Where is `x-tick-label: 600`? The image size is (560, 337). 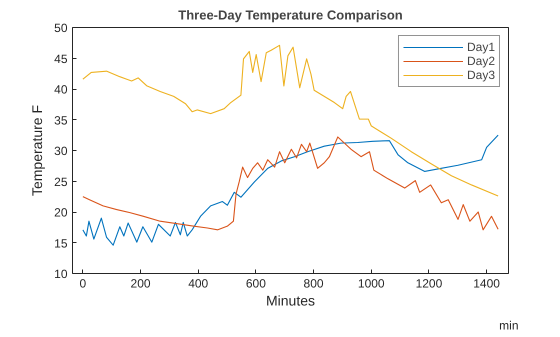 x-tick-label: 600 is located at coordinates (256, 283).